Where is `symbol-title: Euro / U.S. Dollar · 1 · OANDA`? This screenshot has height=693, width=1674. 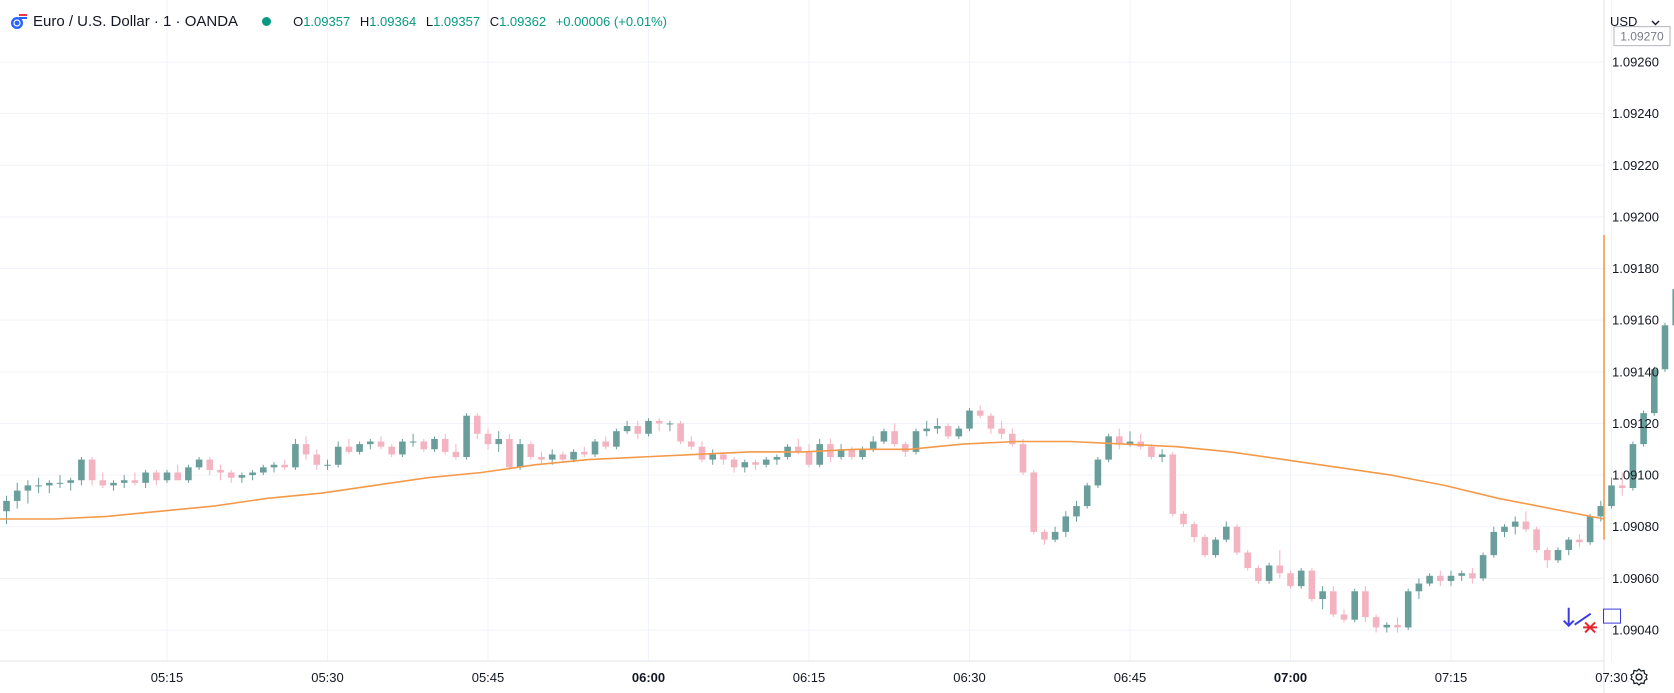 symbol-title: Euro / U.S. Dollar · 1 · OANDA is located at coordinates (136, 21).